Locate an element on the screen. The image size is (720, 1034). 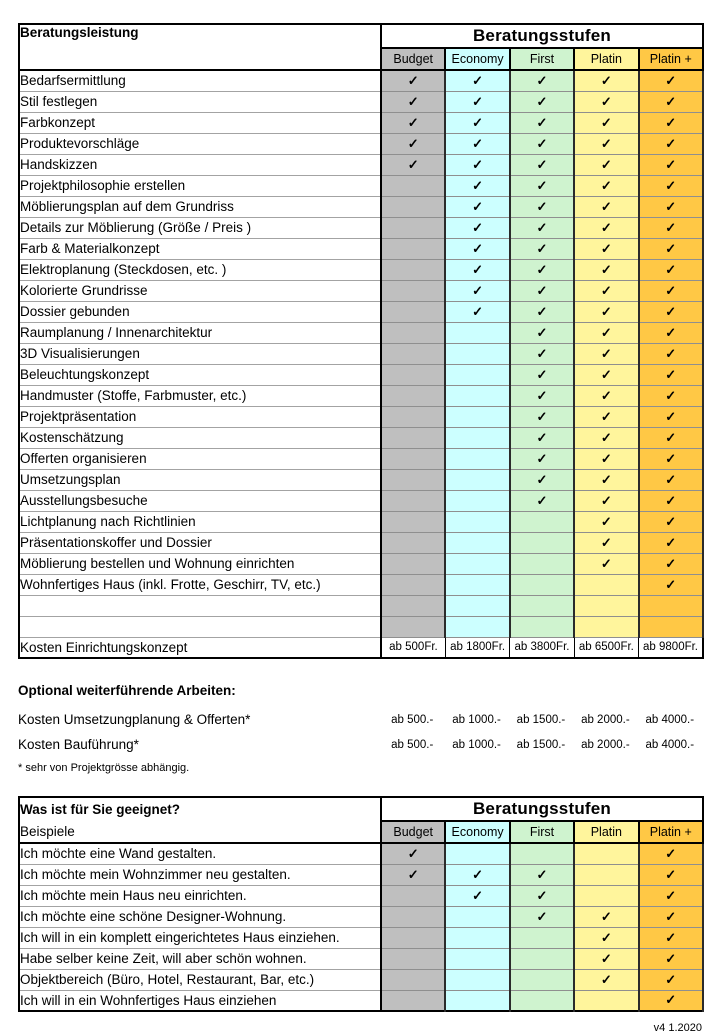
service-row-label: Dossier gebunden is located at coordinates (200, 311).